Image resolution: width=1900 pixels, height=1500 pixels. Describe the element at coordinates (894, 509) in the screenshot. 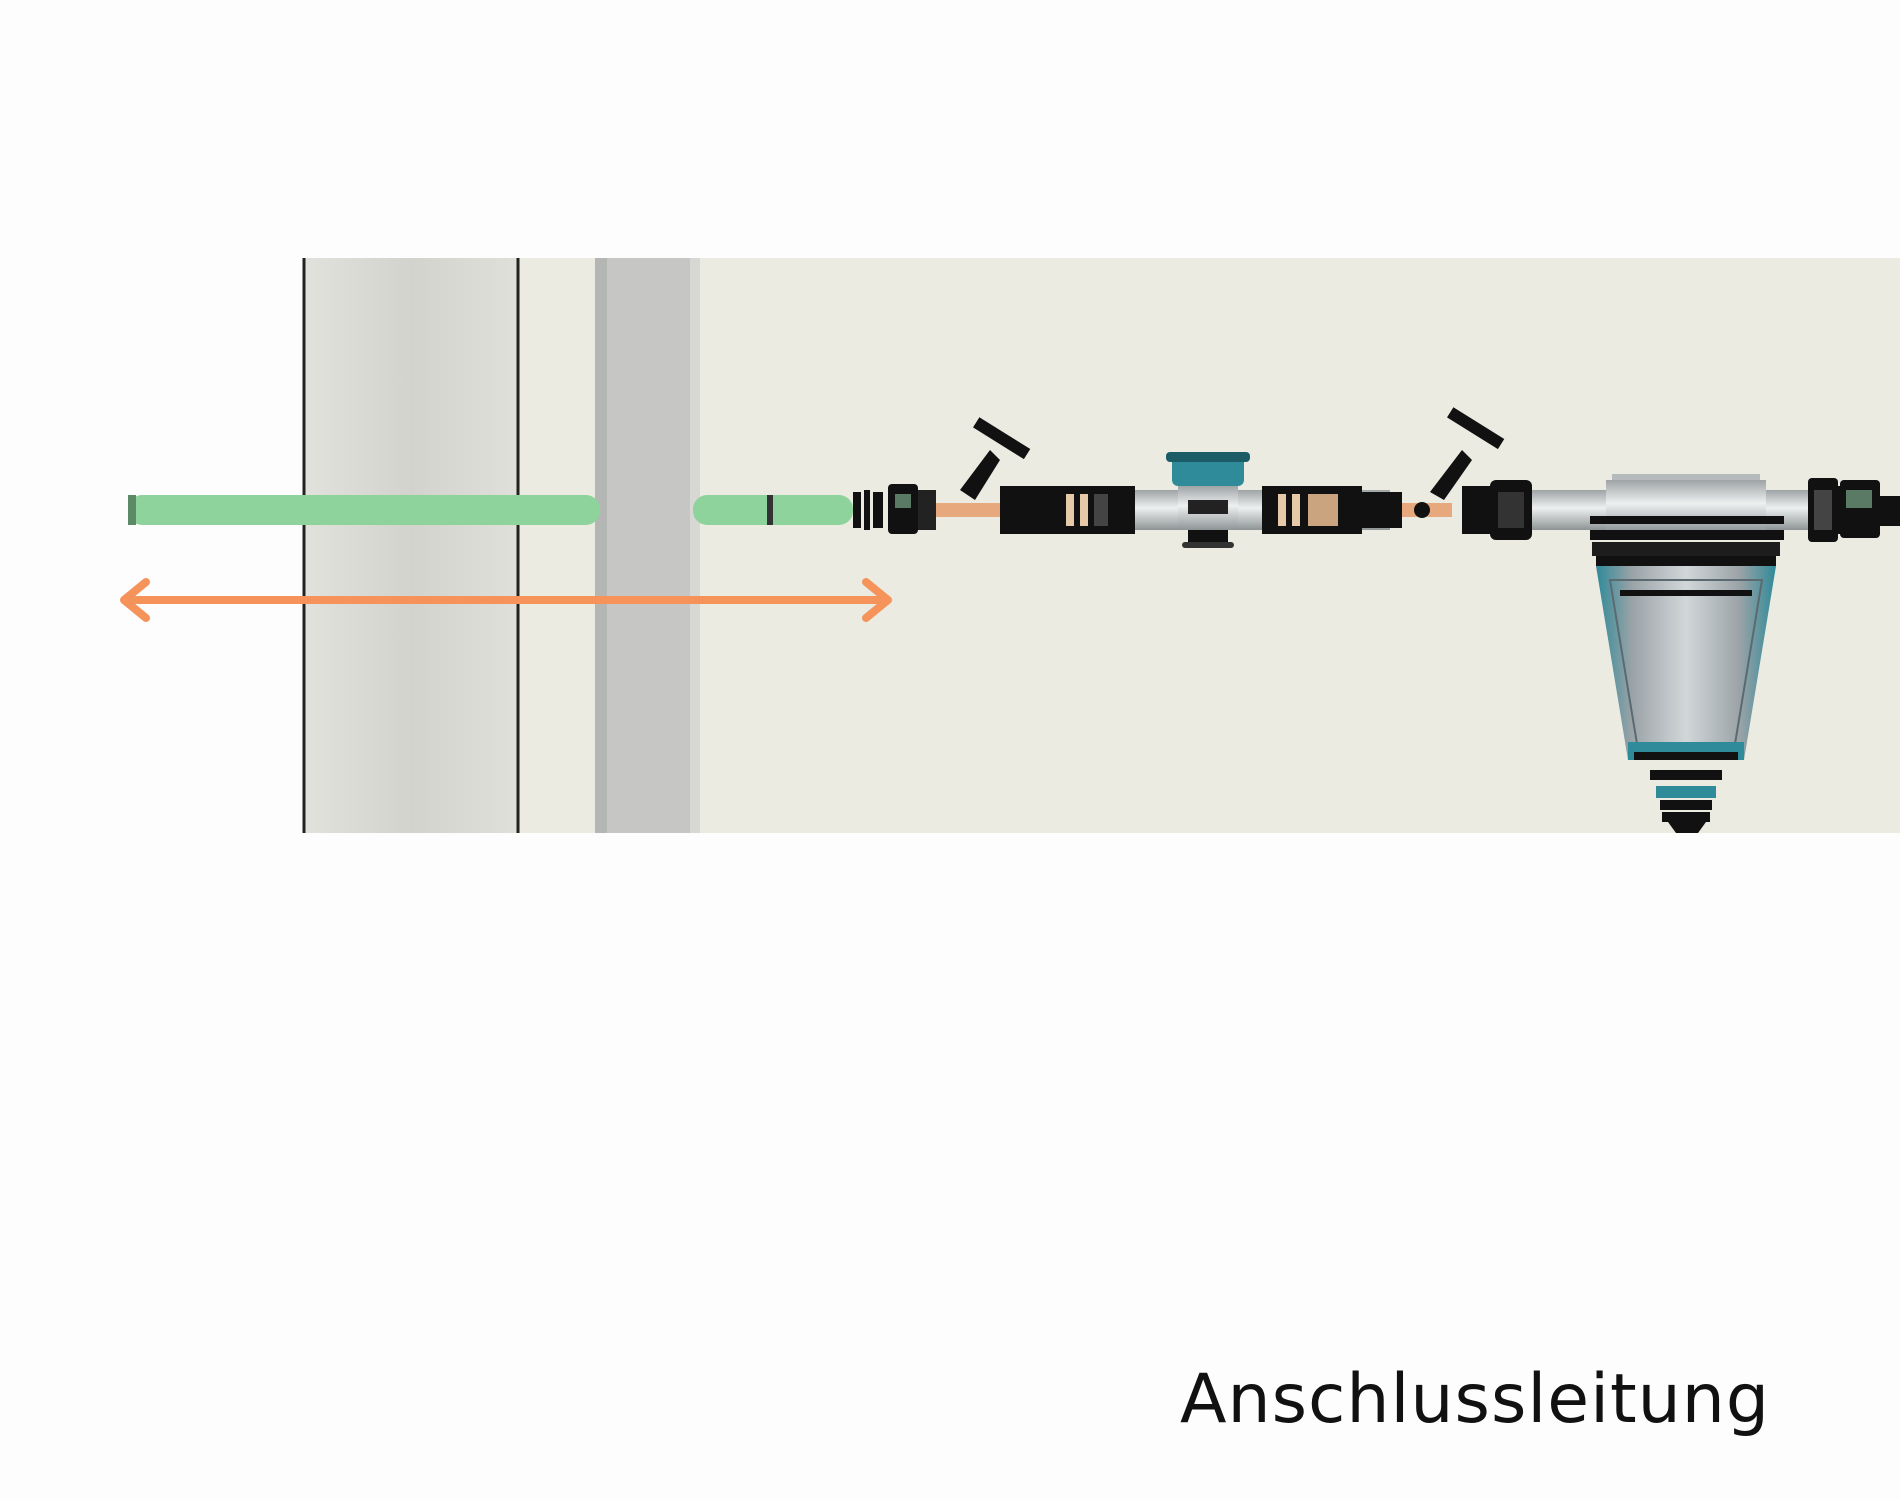

I see `pipe-coupling` at that location.